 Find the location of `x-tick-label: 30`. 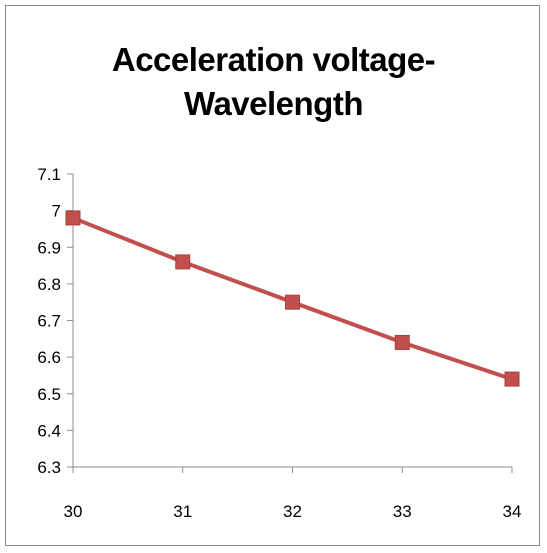

x-tick-label: 30 is located at coordinates (73, 511).